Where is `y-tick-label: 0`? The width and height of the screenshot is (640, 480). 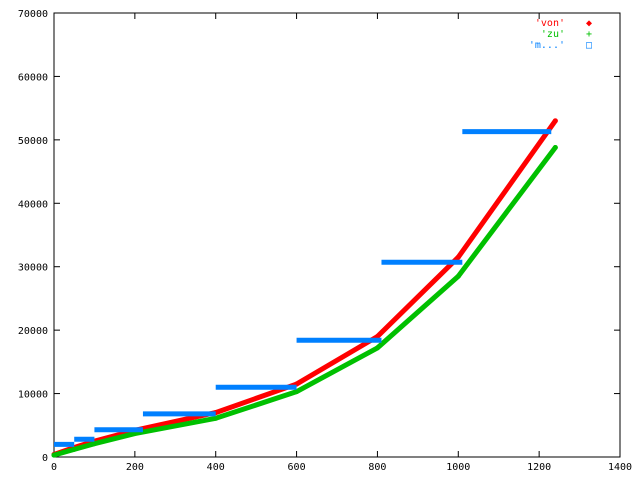 y-tick-label: 0 is located at coordinates (45, 458).